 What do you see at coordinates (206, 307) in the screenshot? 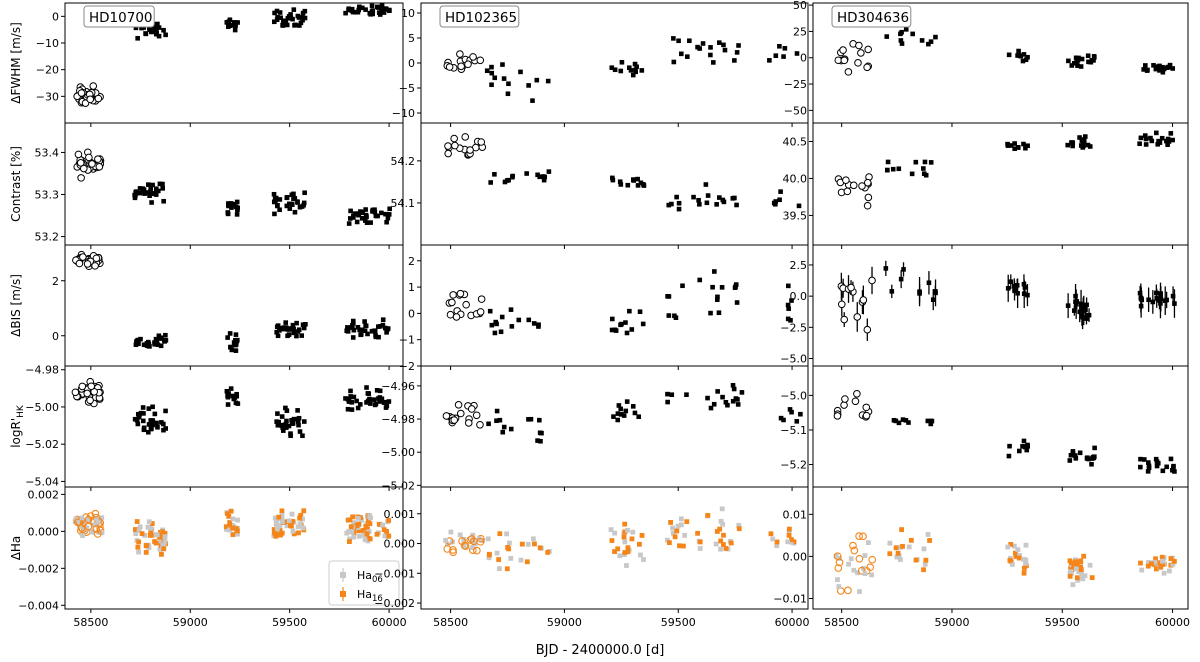
I see `panel-HD10700-bis: 2 0 ΔBIS [m/s]` at bounding box center [206, 307].